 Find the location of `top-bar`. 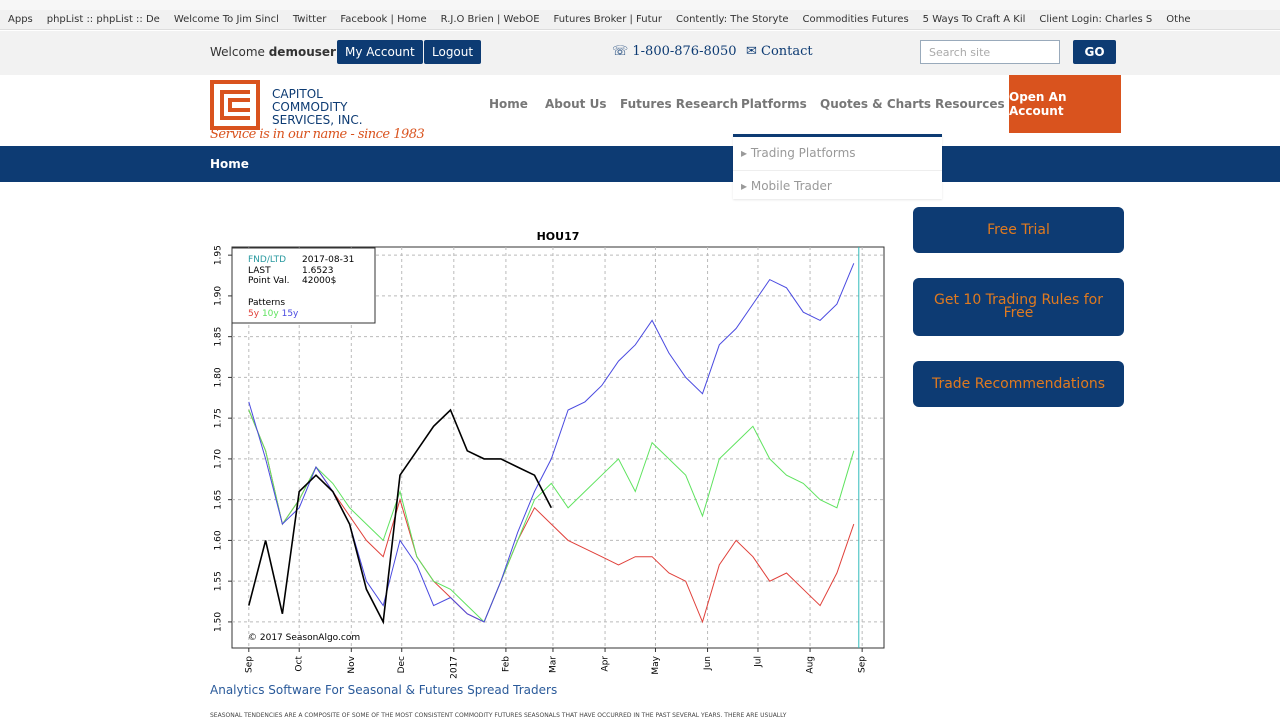

top-bar is located at coordinates (640, 53).